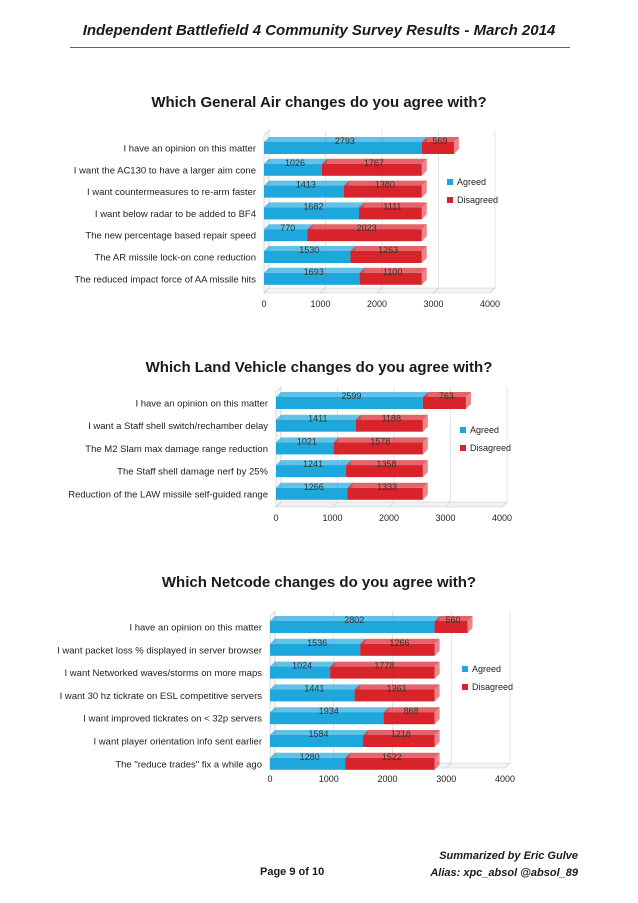  Describe the element at coordinates (446, 396) in the screenshot. I see `data-label: 763` at that location.